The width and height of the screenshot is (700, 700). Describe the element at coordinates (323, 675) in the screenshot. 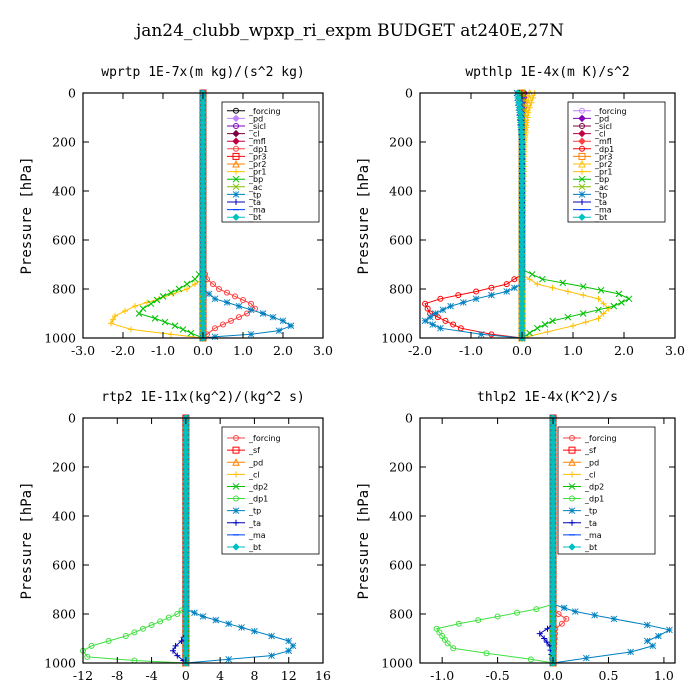

I see `x-tick-label: 16` at that location.